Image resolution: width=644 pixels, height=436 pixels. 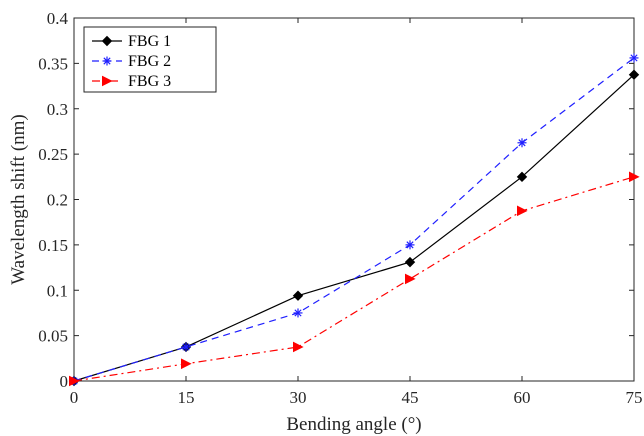 What do you see at coordinates (298, 397) in the screenshot?
I see `x-tick-label: 30` at bounding box center [298, 397].